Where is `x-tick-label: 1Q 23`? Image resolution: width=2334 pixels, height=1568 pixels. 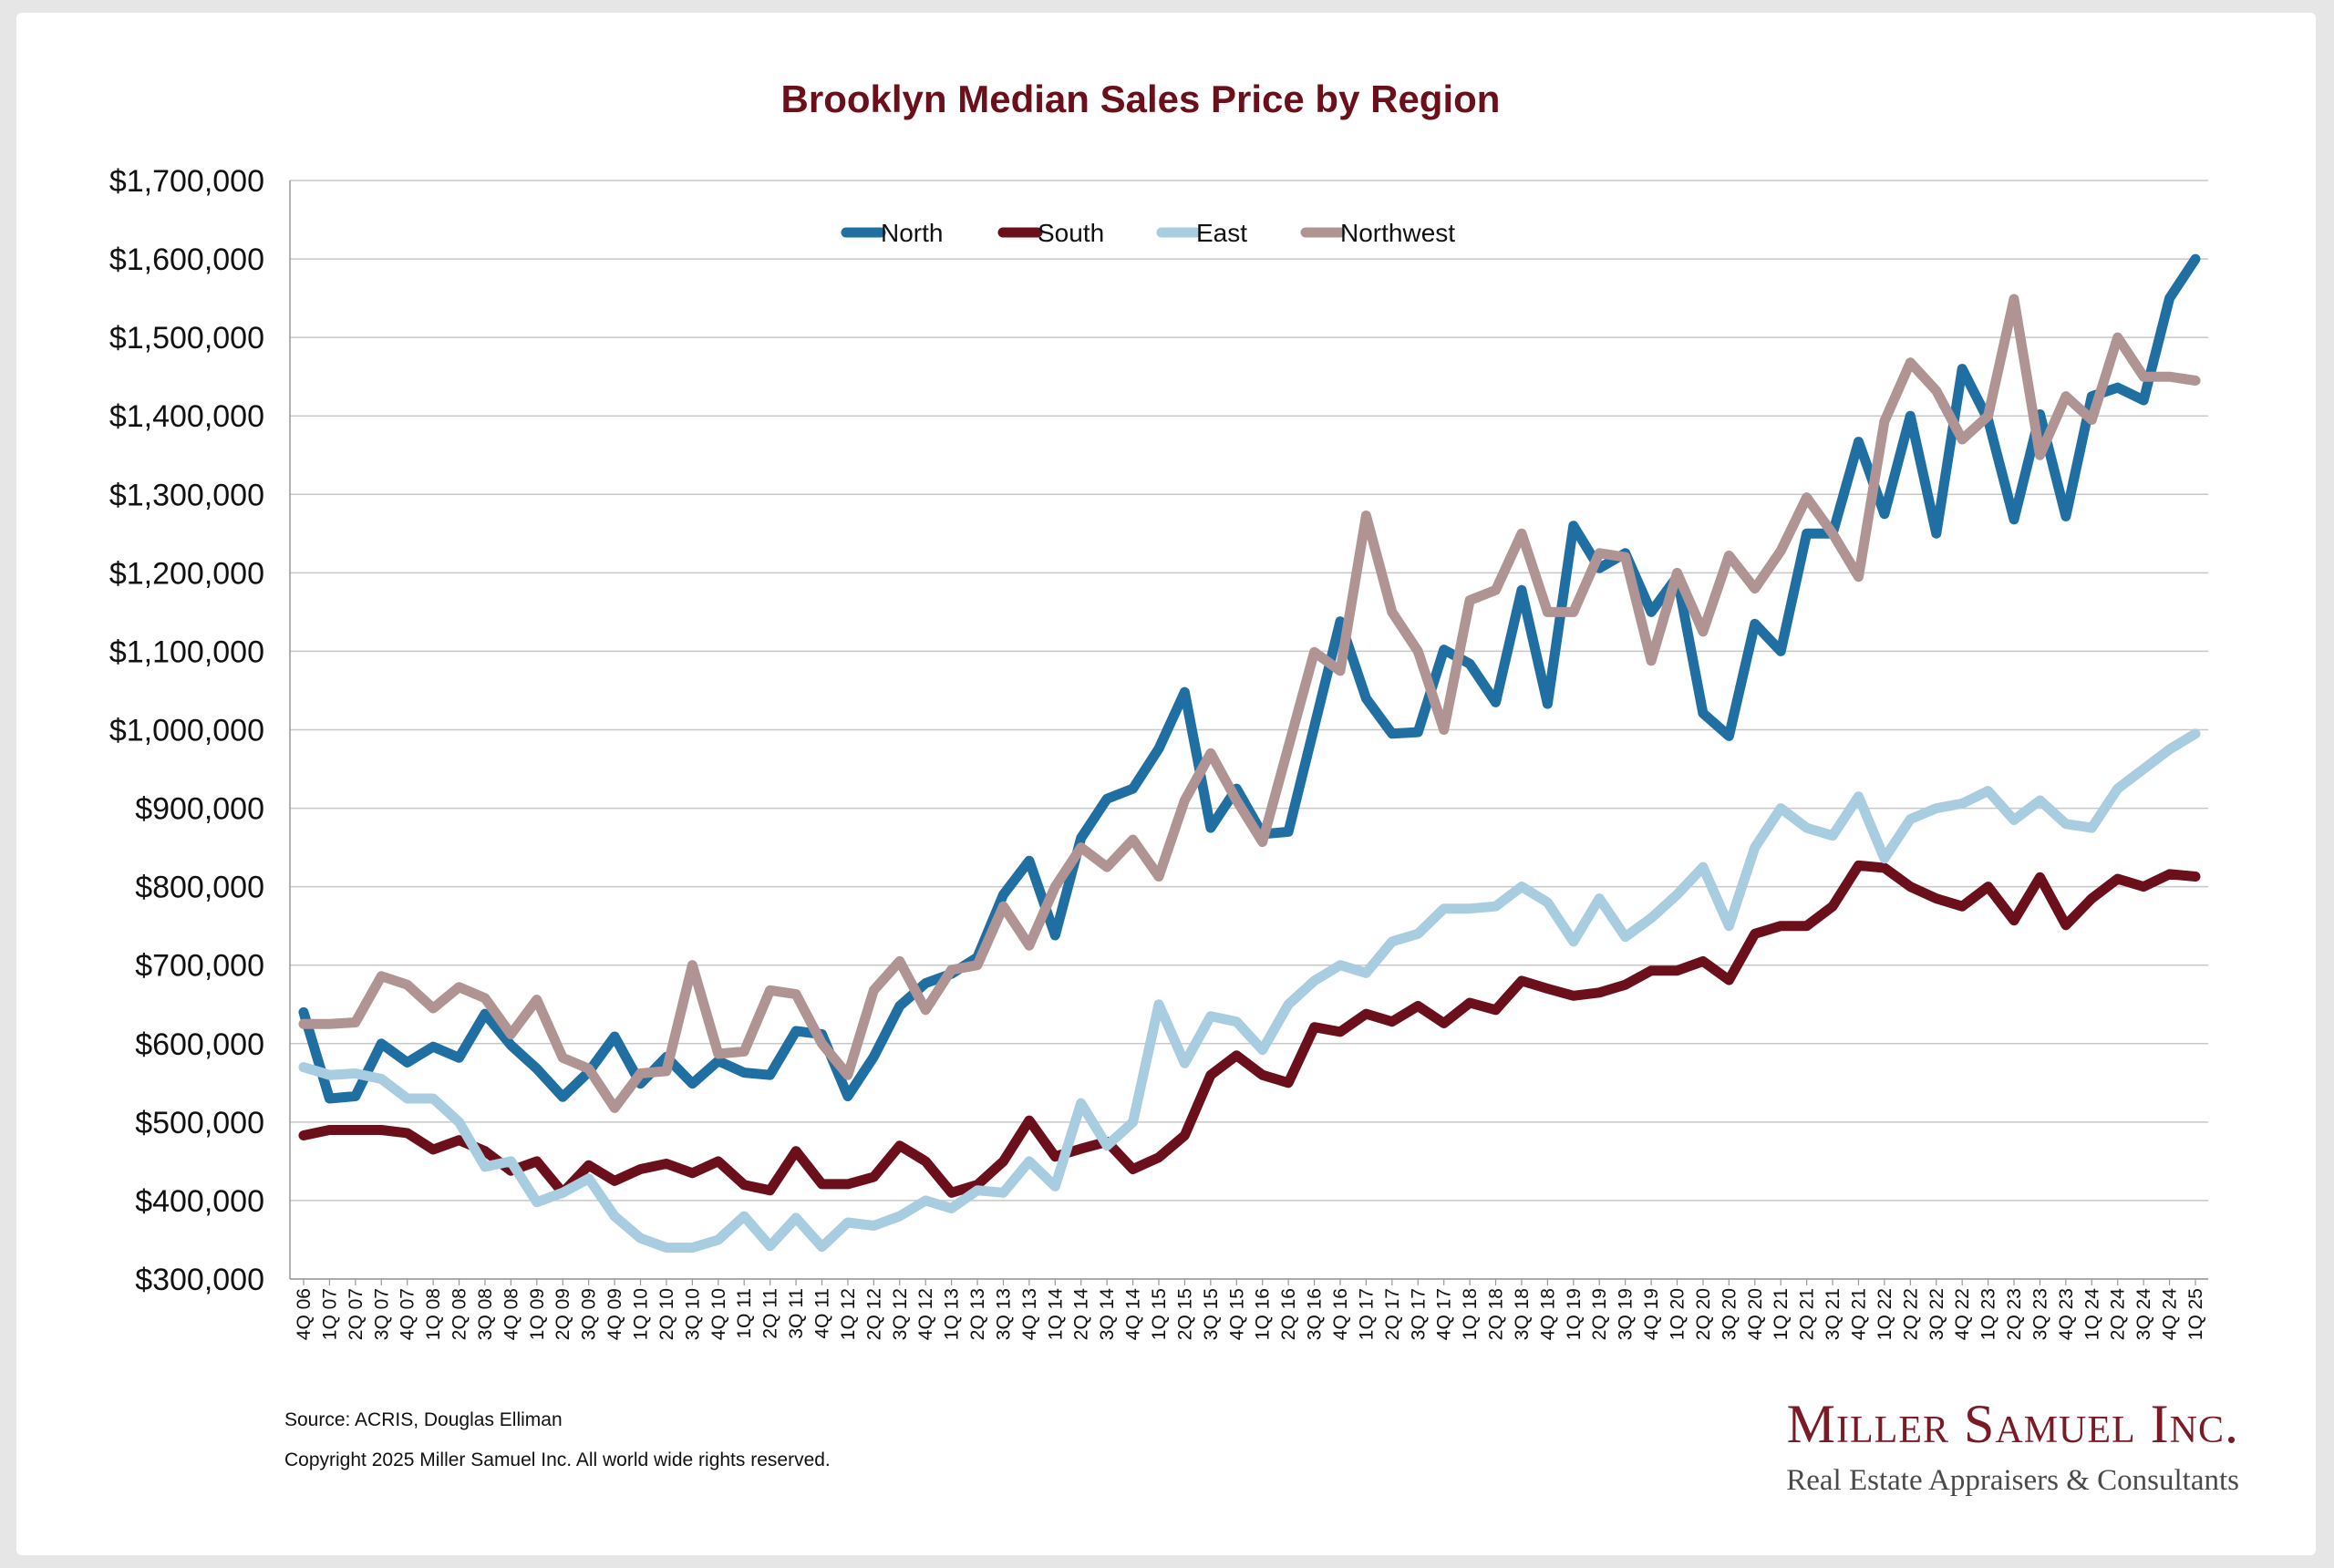 x-tick-label: 1Q 23 is located at coordinates (1988, 1314).